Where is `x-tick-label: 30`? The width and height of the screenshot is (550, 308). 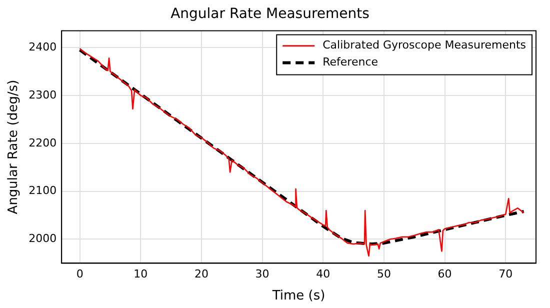 x-tick-label: 30 is located at coordinates (262, 274).